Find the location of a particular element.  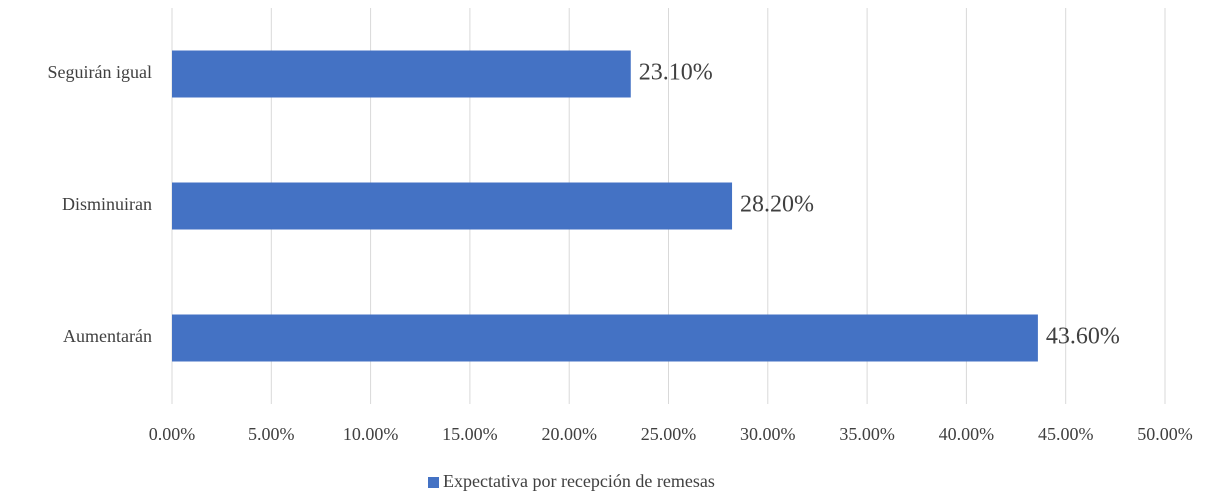

data-label: 23.10% is located at coordinates (676, 73).